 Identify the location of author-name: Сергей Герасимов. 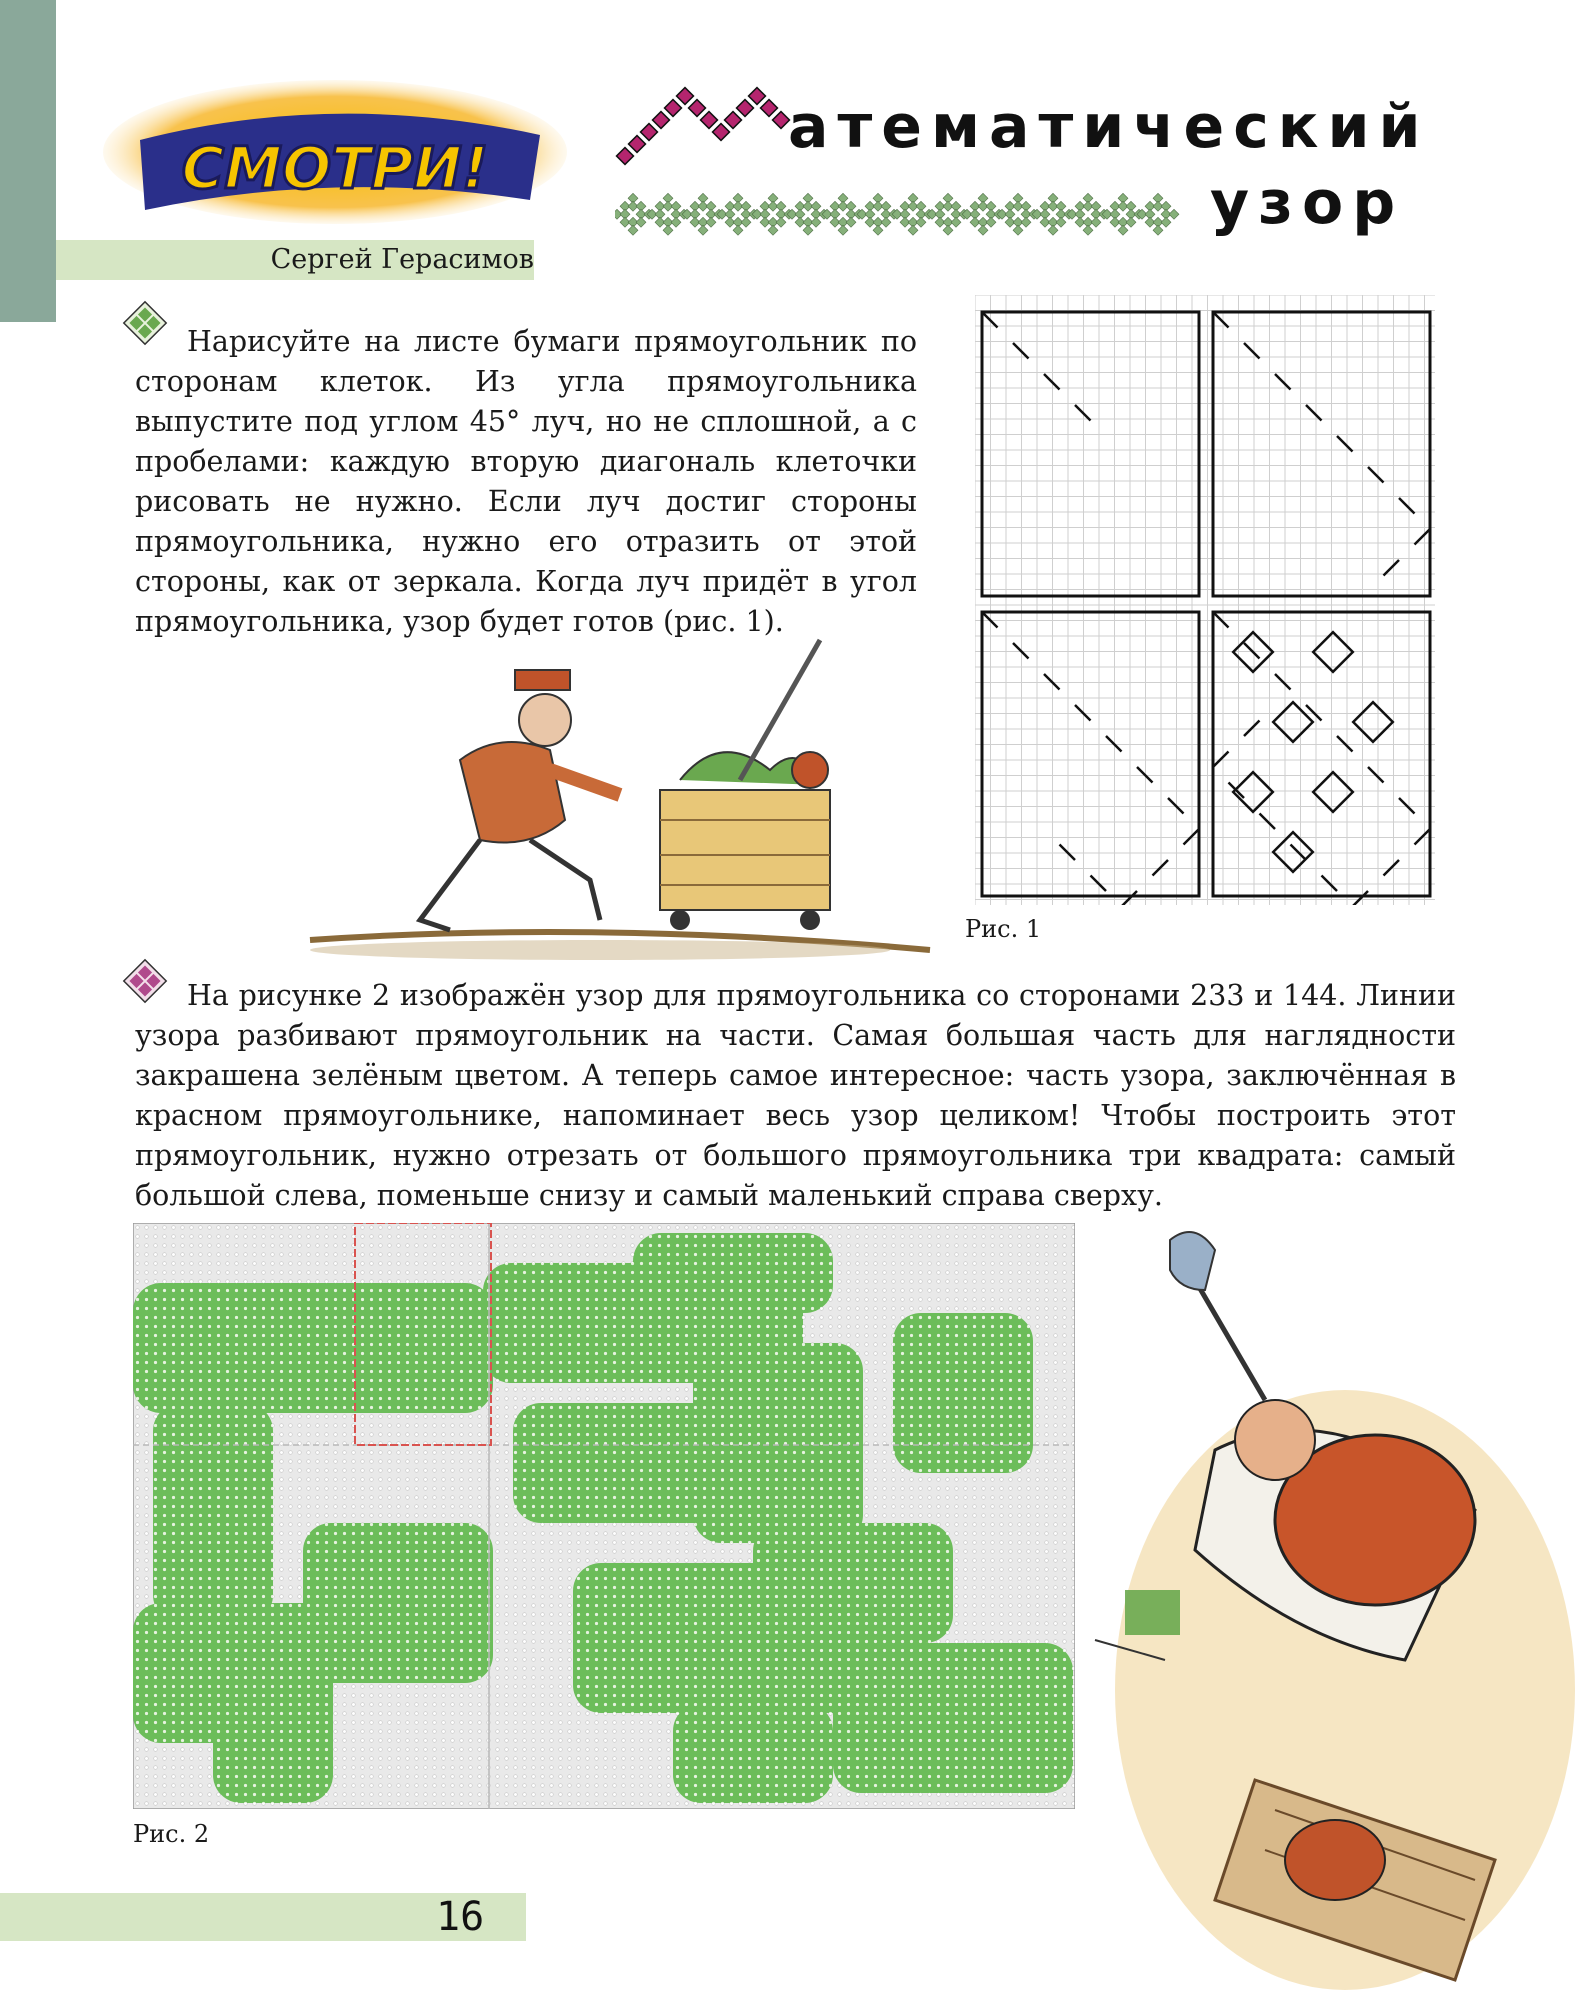
(402, 259).